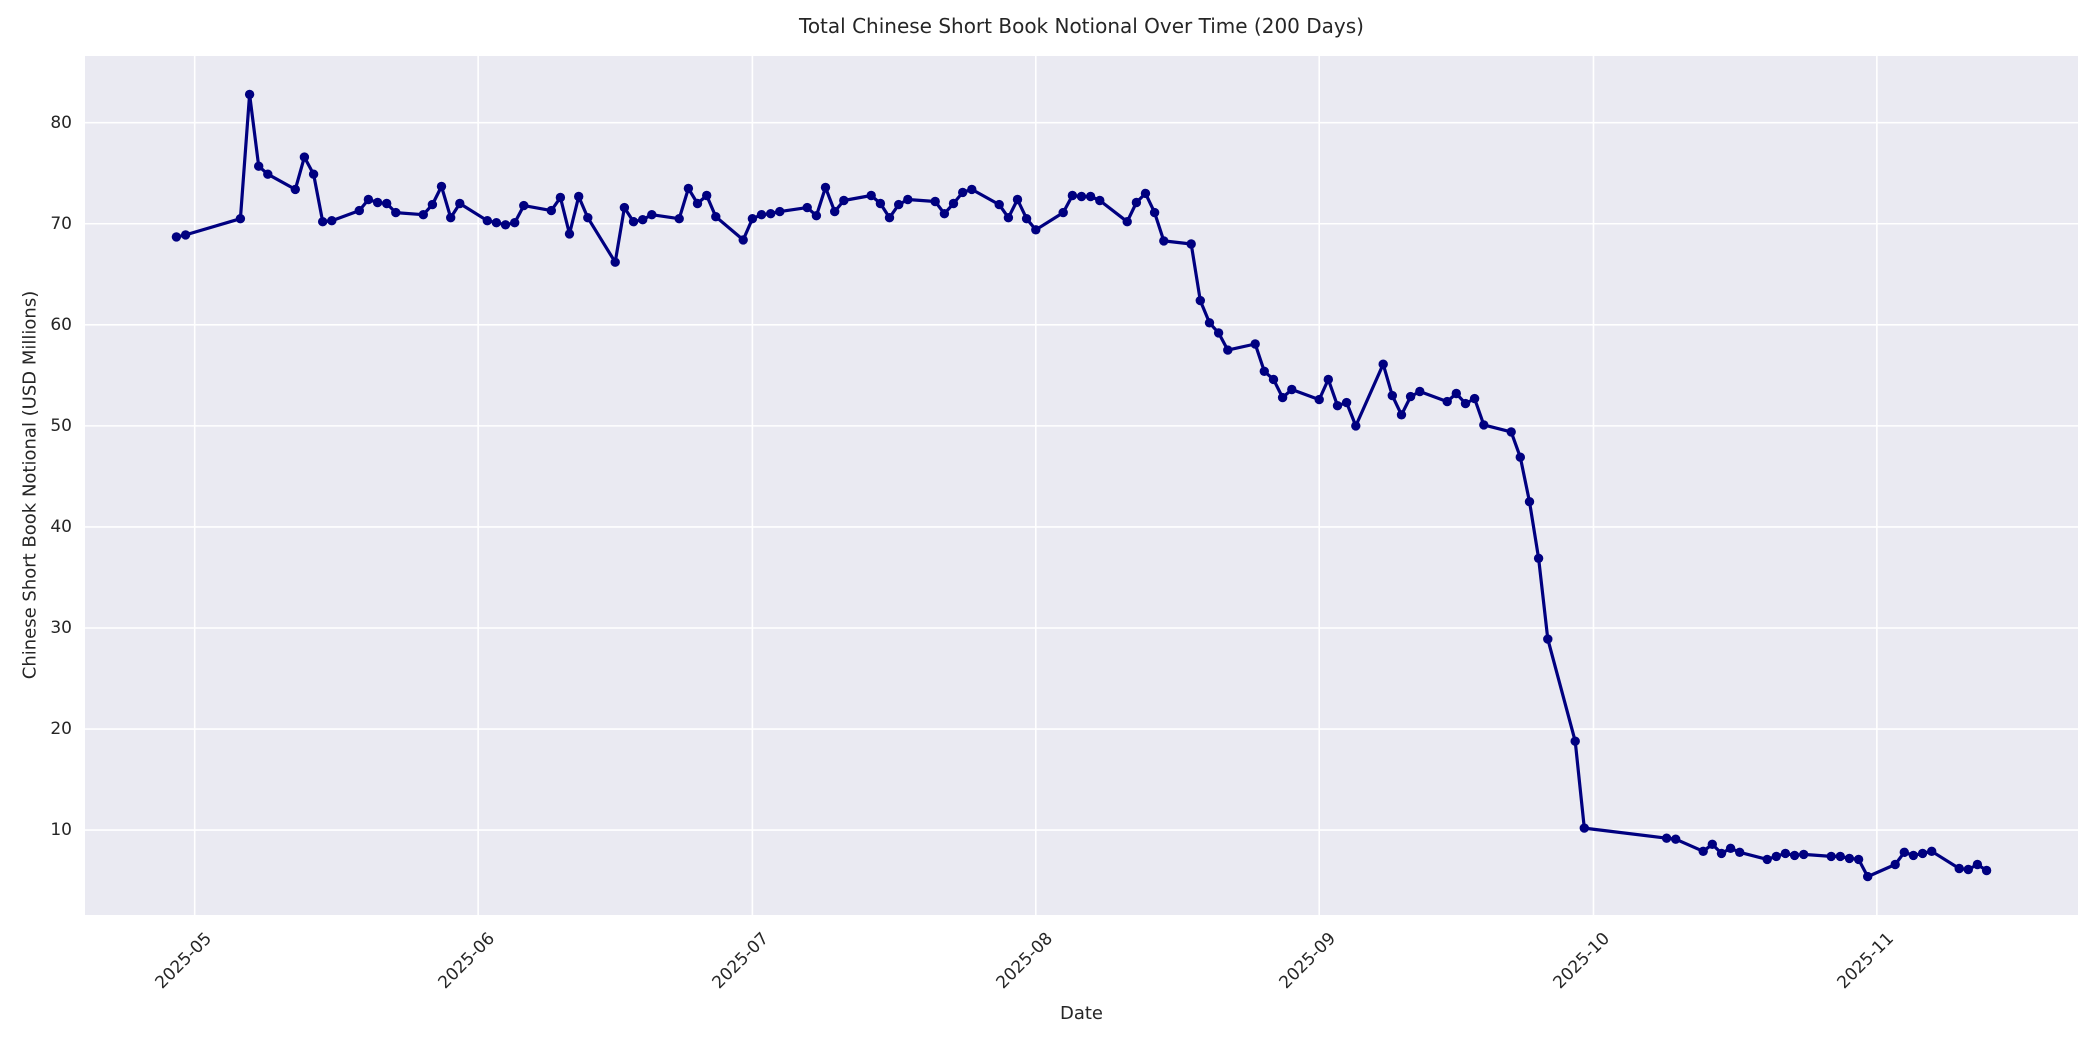 The image size is (2100, 1050). Describe the element at coordinates (61, 223) in the screenshot. I see `y-tick-label: 70` at that location.